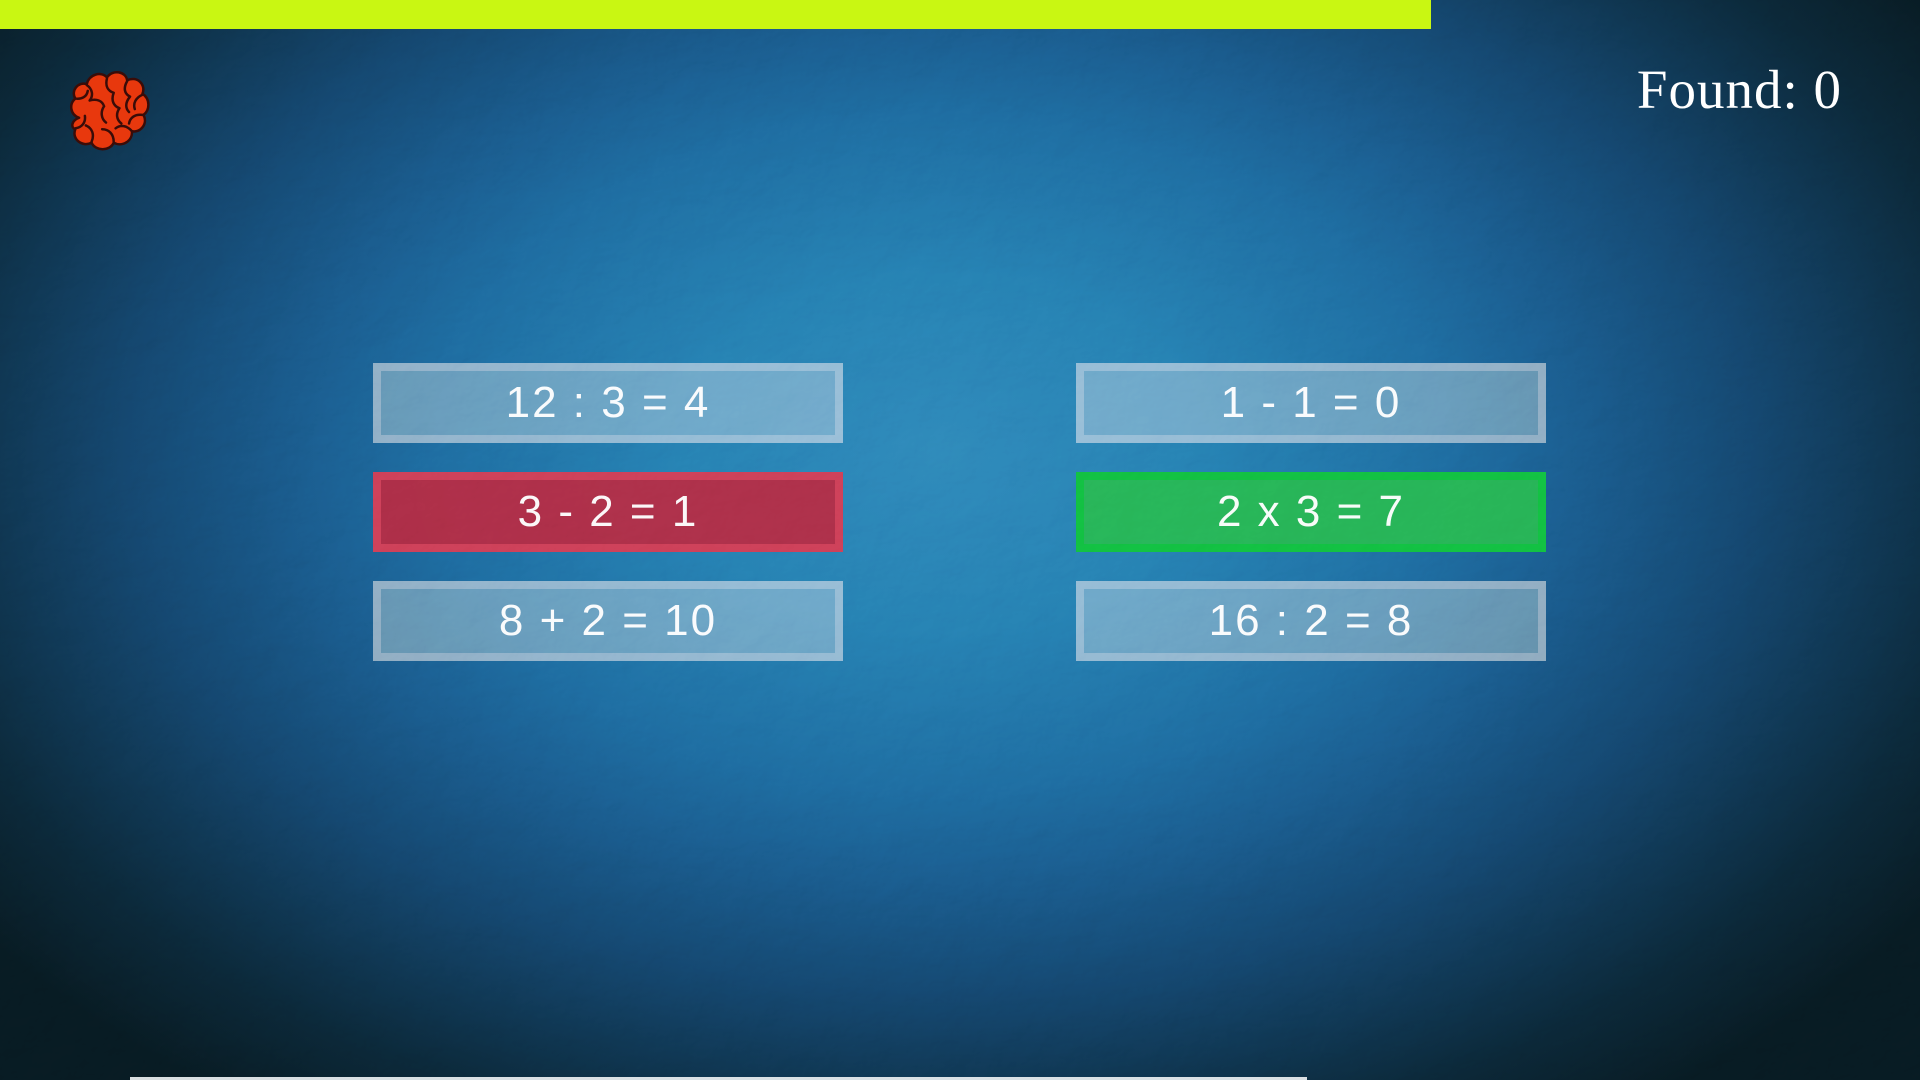 The width and height of the screenshot is (1920, 1080). What do you see at coordinates (608, 403) in the screenshot?
I see `equation-tile: 12 : 3 = 4` at bounding box center [608, 403].